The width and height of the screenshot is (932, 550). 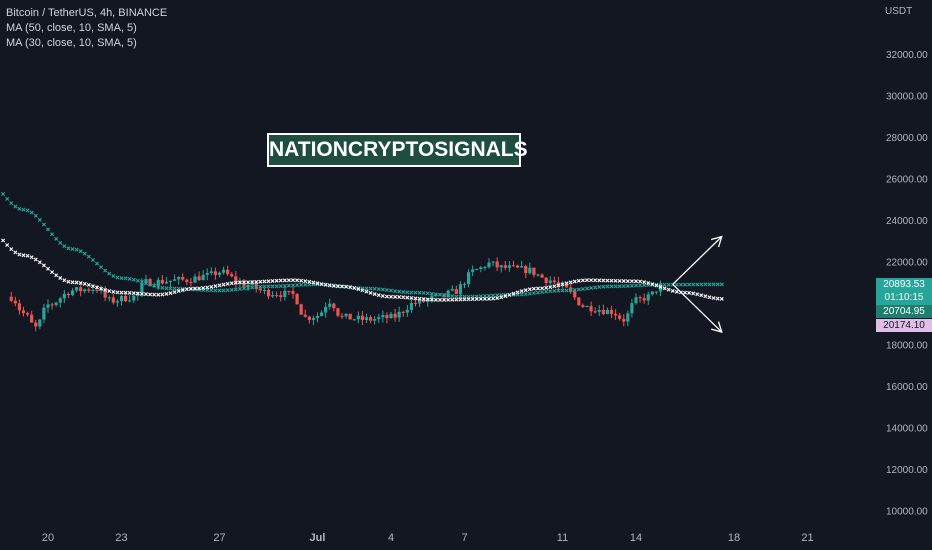 I want to click on currency-unit: USDT, so click(x=899, y=11).